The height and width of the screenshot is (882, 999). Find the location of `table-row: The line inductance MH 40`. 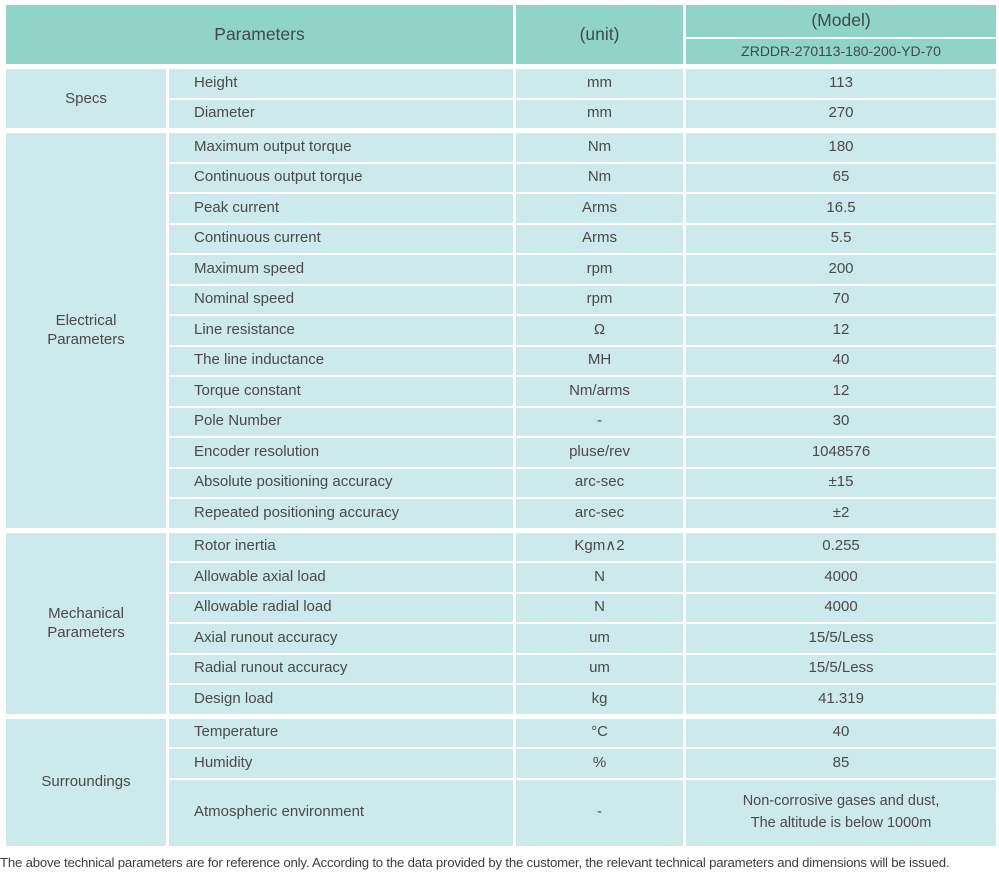

table-row: The line inductance MH 40 is located at coordinates (502, 360).